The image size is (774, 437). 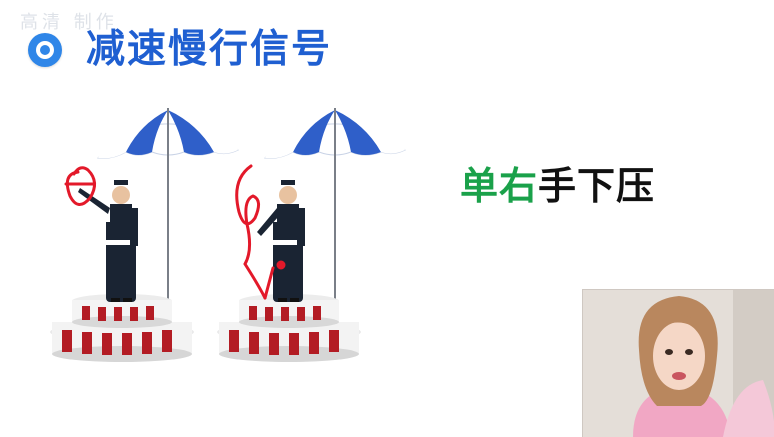 I want to click on red-annotation-circle, so click(x=80, y=186).